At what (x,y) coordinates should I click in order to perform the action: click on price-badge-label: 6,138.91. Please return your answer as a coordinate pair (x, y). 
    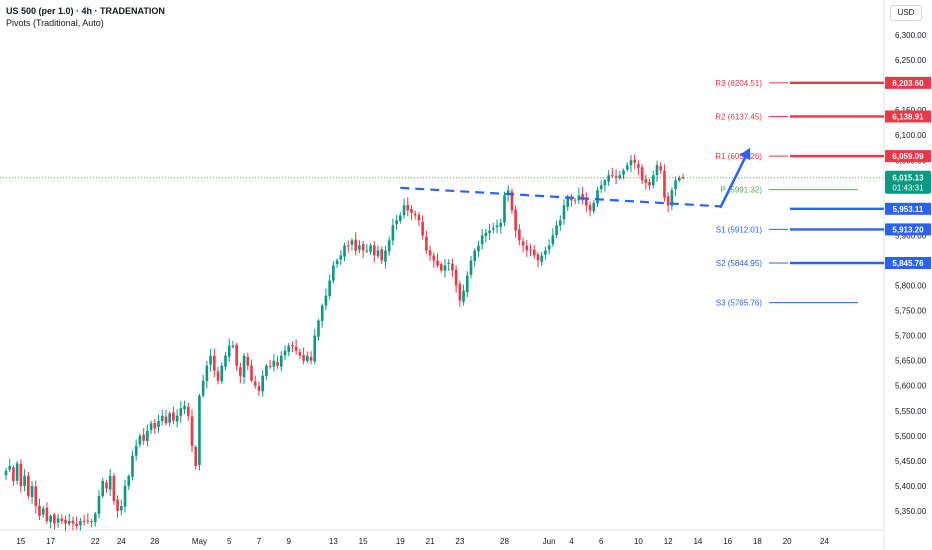
    Looking at the image, I should click on (908, 116).